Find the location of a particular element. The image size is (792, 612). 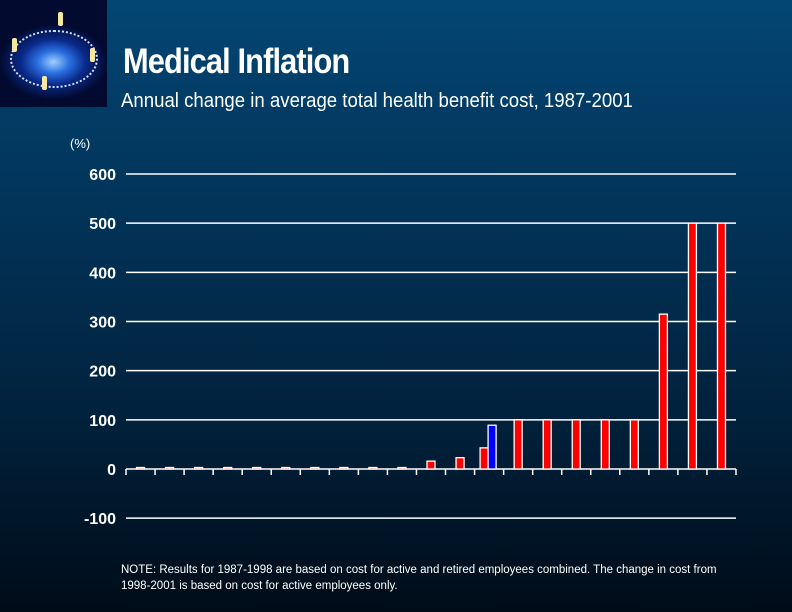

y-tick-label: 100 is located at coordinates (102, 421).